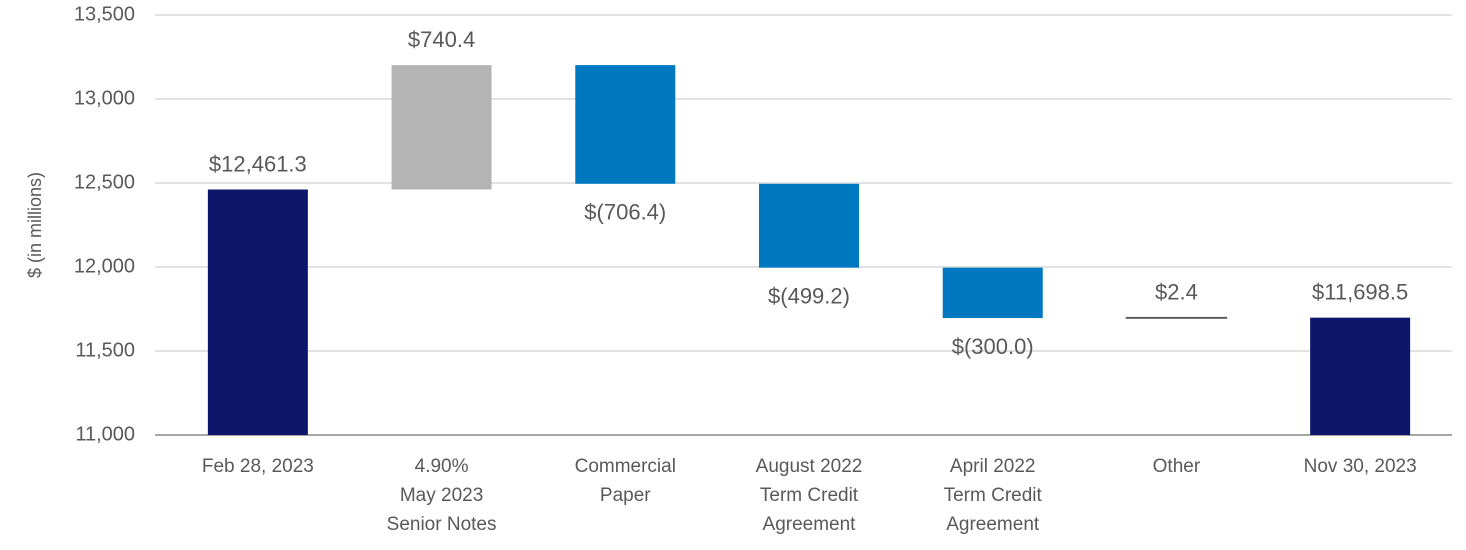 The image size is (1466, 550). Describe the element at coordinates (104, 266) in the screenshot. I see `y-tick-label: 12,000` at that location.